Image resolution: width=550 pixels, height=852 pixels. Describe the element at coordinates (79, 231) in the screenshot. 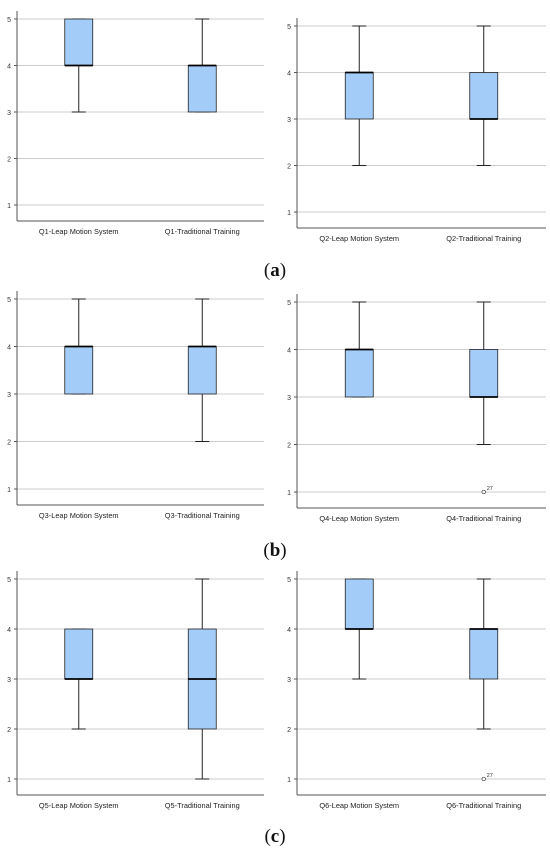

I see `x-category-label: Q1-Leap Motion System` at that location.